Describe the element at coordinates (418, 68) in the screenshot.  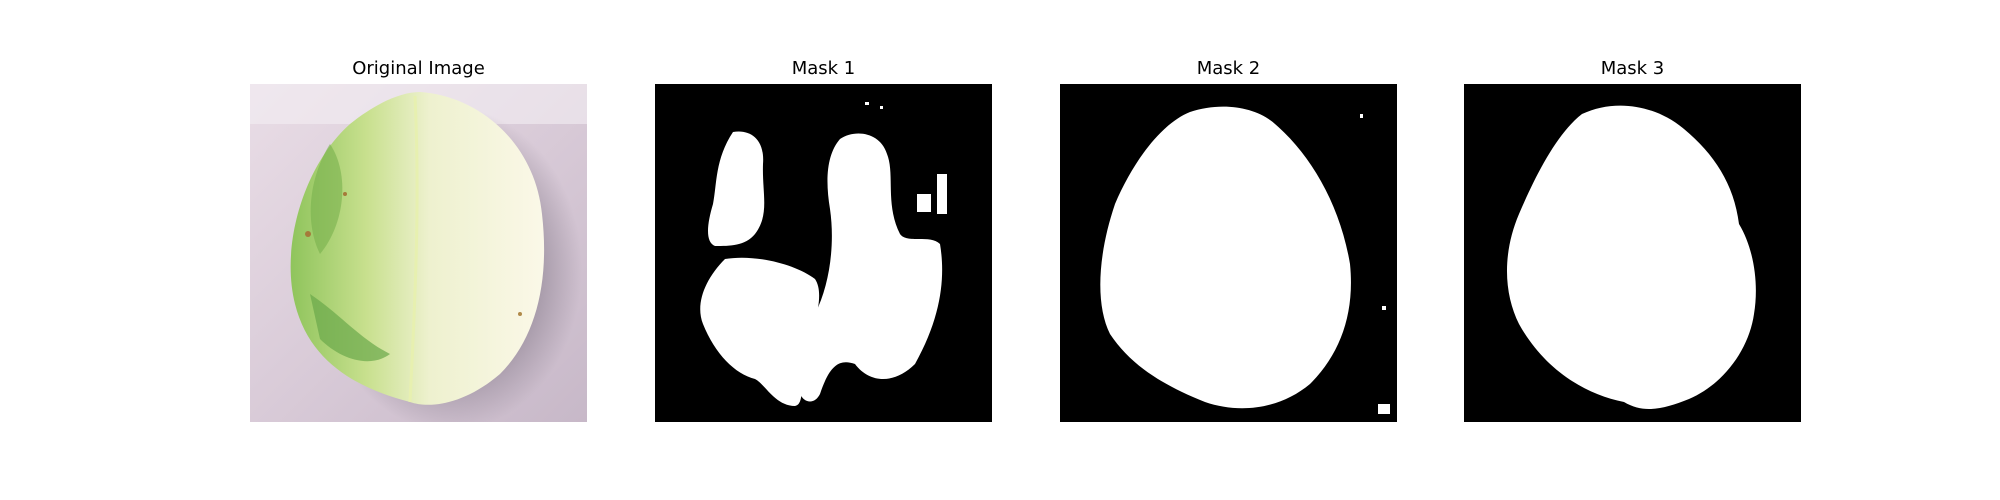
I see `panel-title: Original Image` at that location.